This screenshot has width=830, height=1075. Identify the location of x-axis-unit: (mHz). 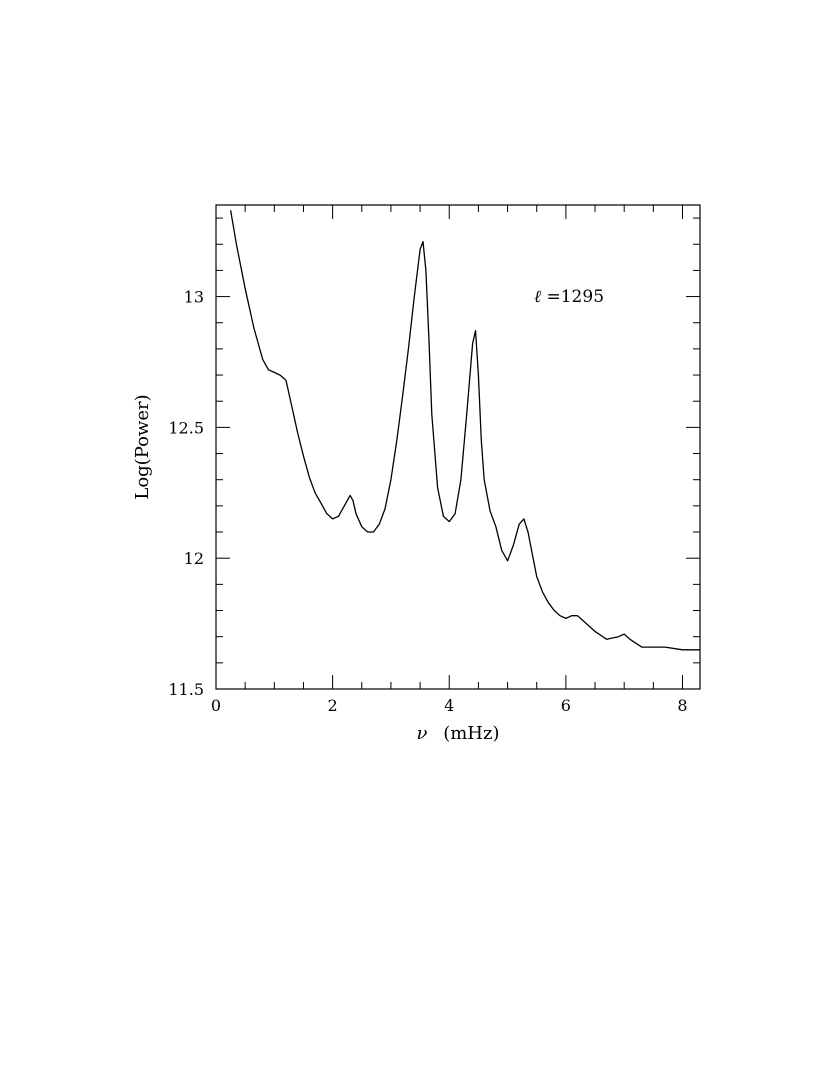
(471, 733).